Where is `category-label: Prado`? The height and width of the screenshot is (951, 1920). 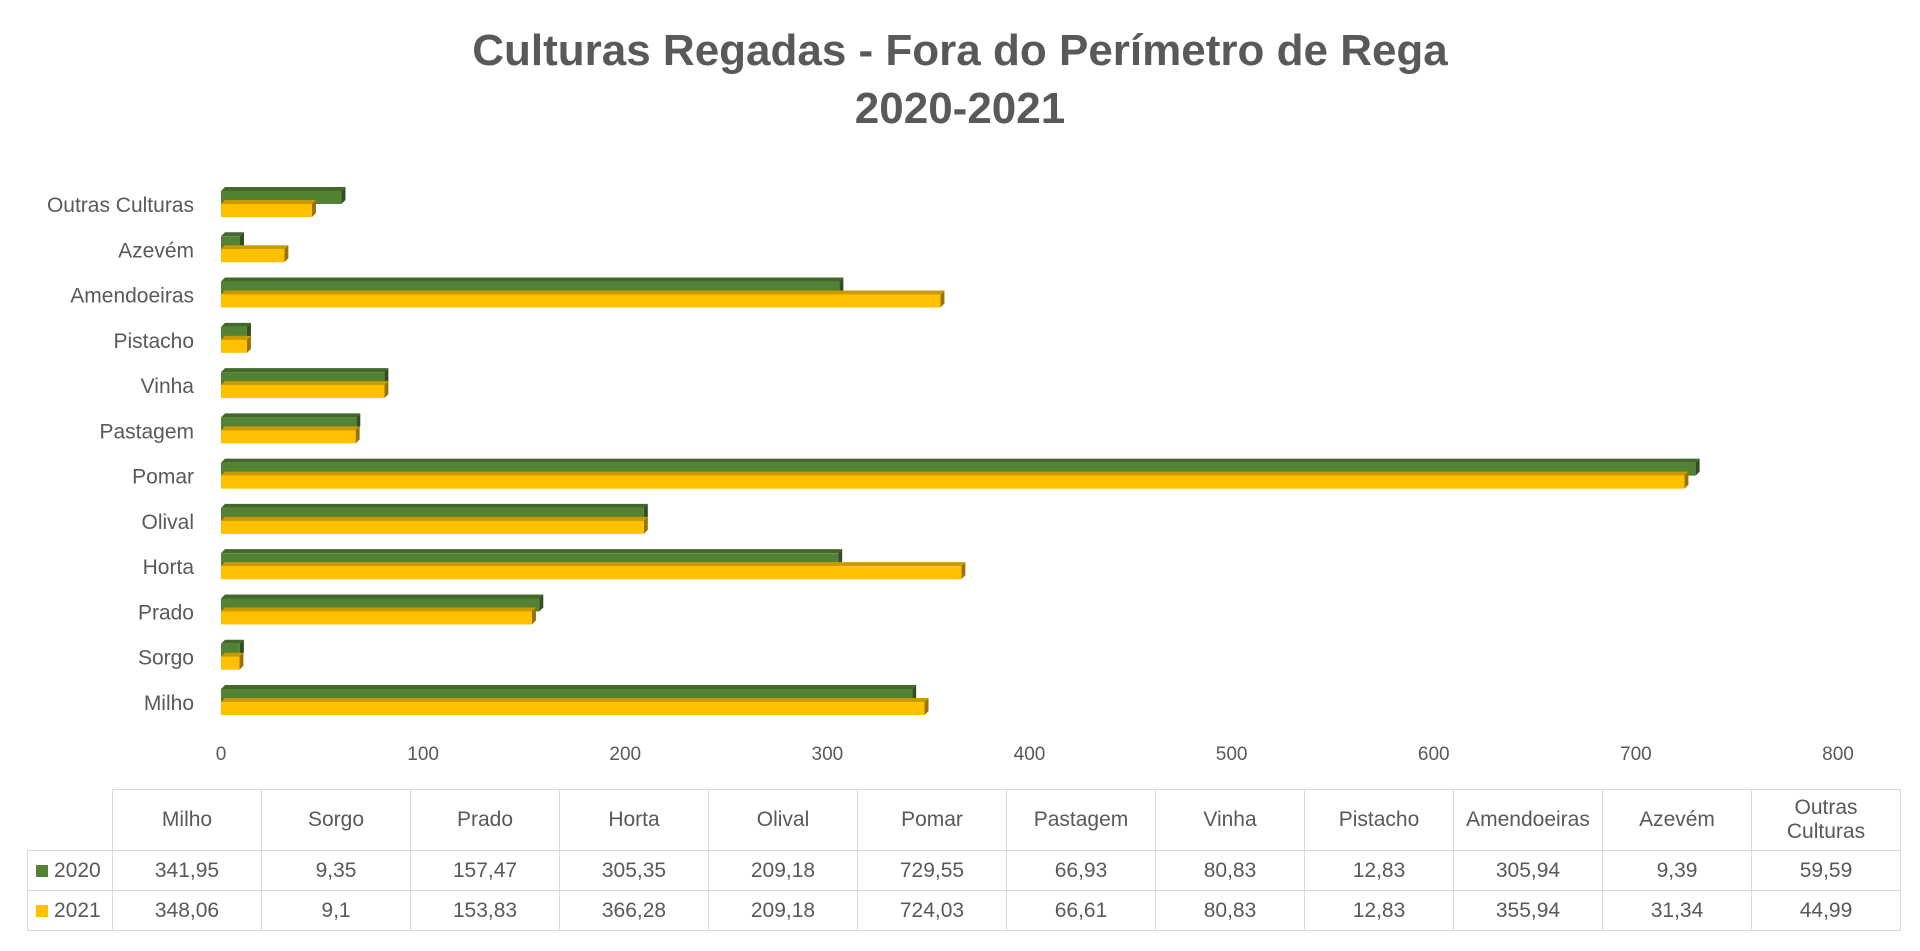
category-label: Prado is located at coordinates (166, 612).